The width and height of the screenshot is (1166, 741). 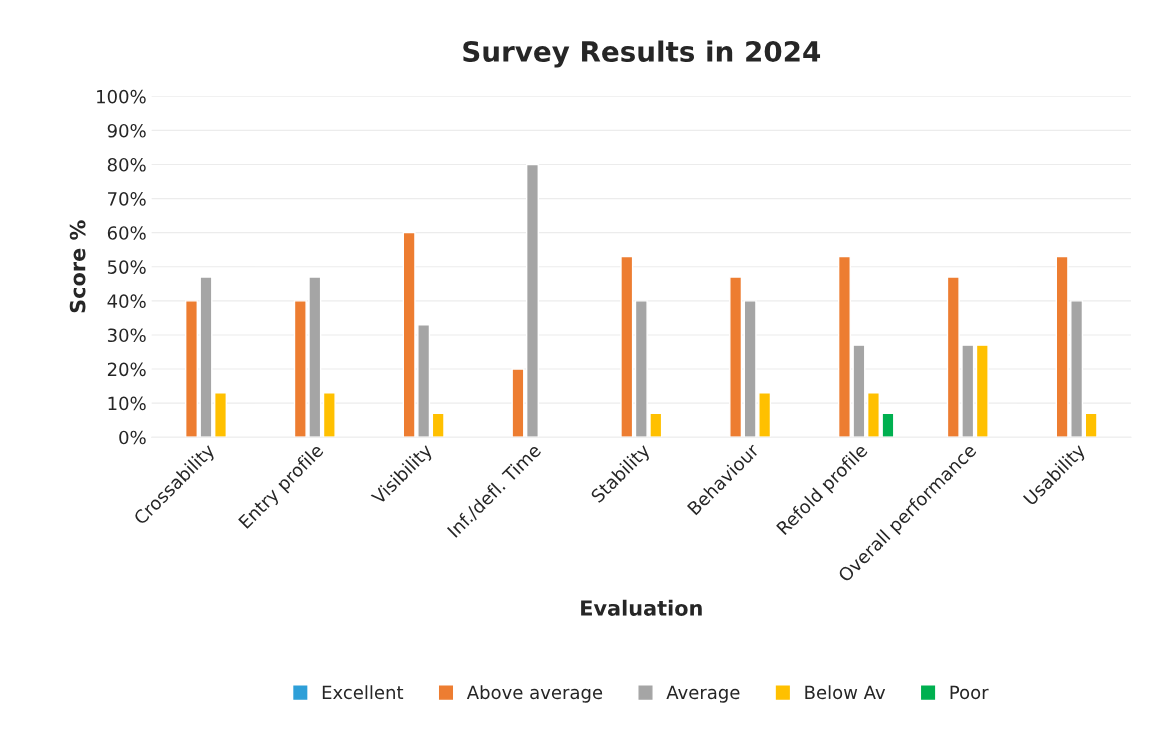 I want to click on y-tick-label: 0%, so click(x=132, y=437).